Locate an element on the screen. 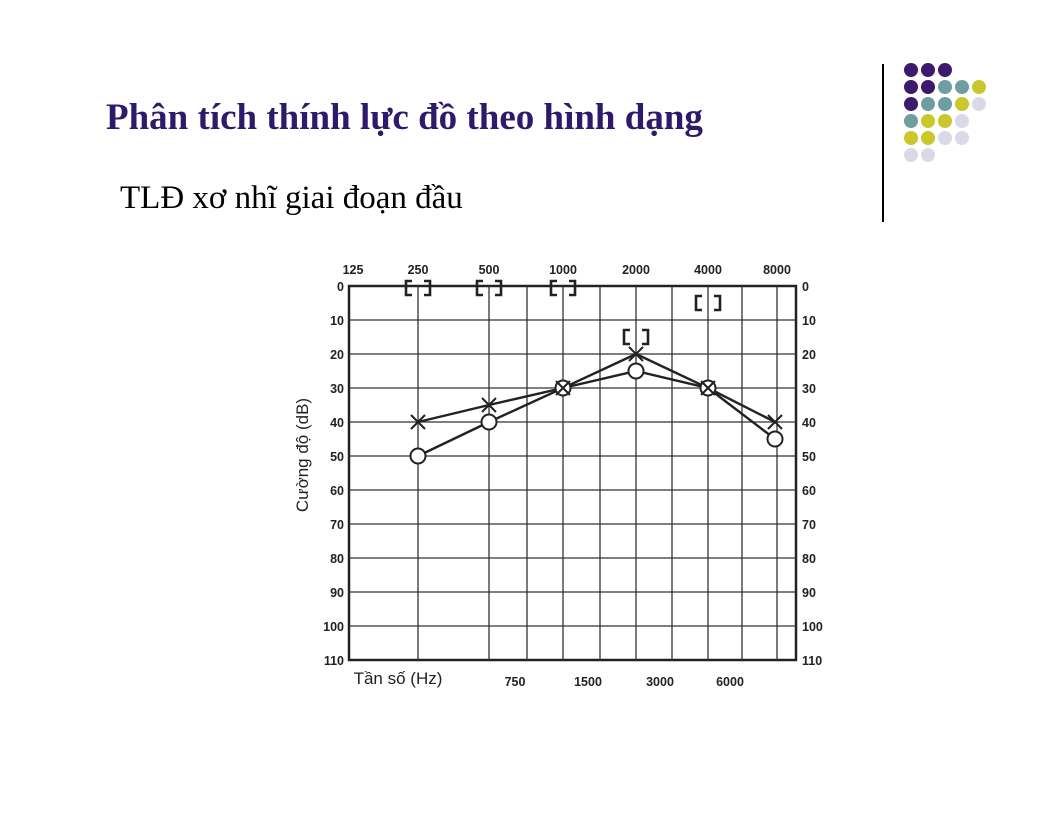 This screenshot has width=1056, height=816. bottom-frequency-label: 1500 is located at coordinates (588, 682).